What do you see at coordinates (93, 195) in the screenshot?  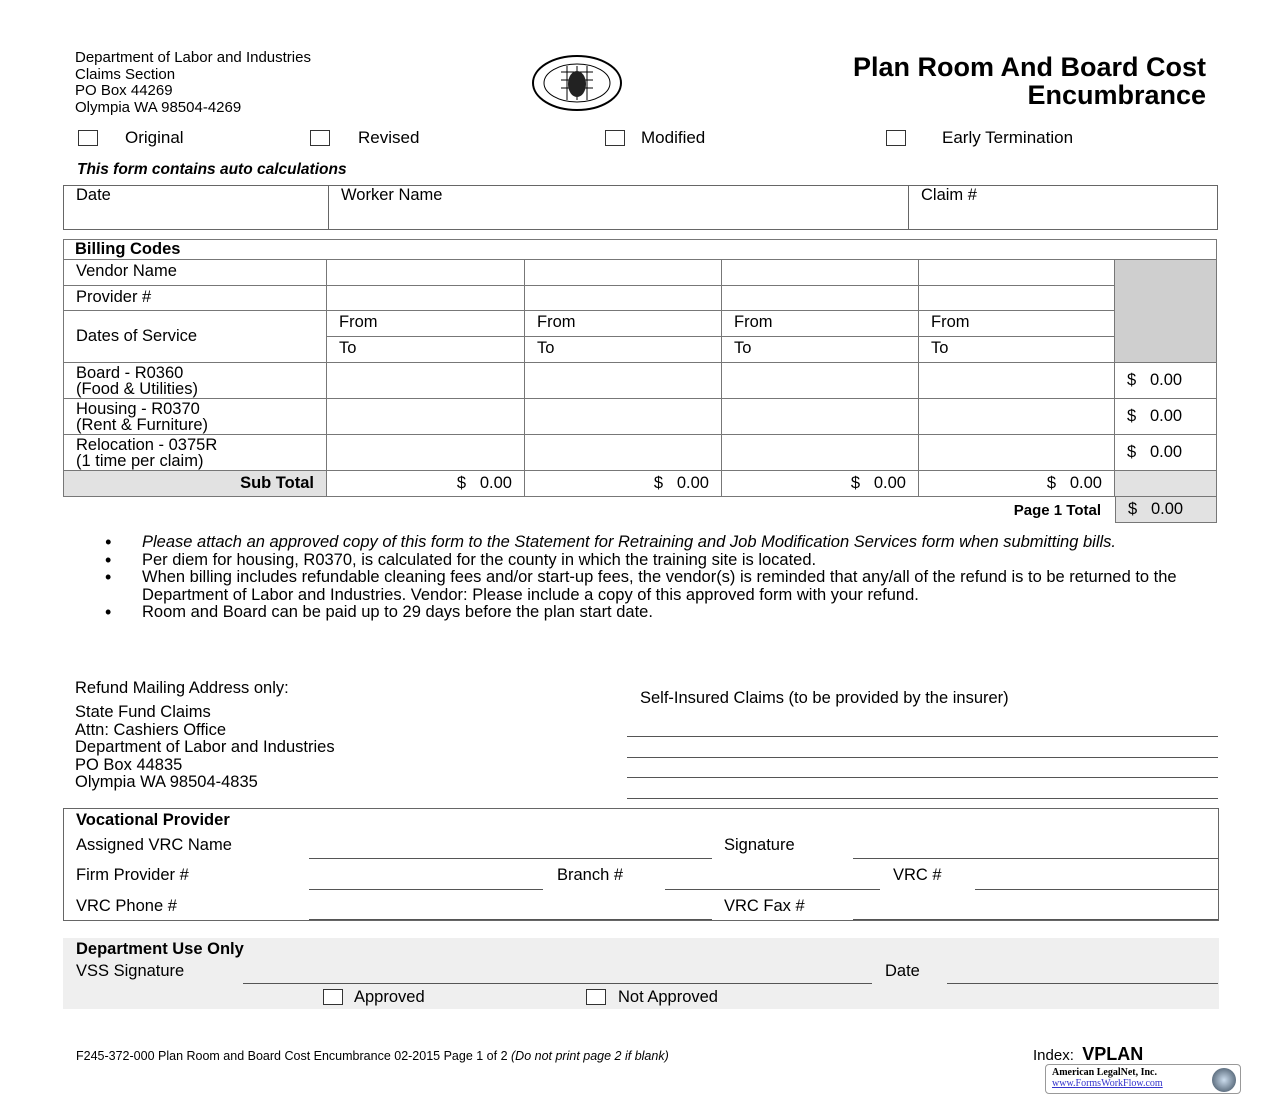 I see `date-field: Date` at bounding box center [93, 195].